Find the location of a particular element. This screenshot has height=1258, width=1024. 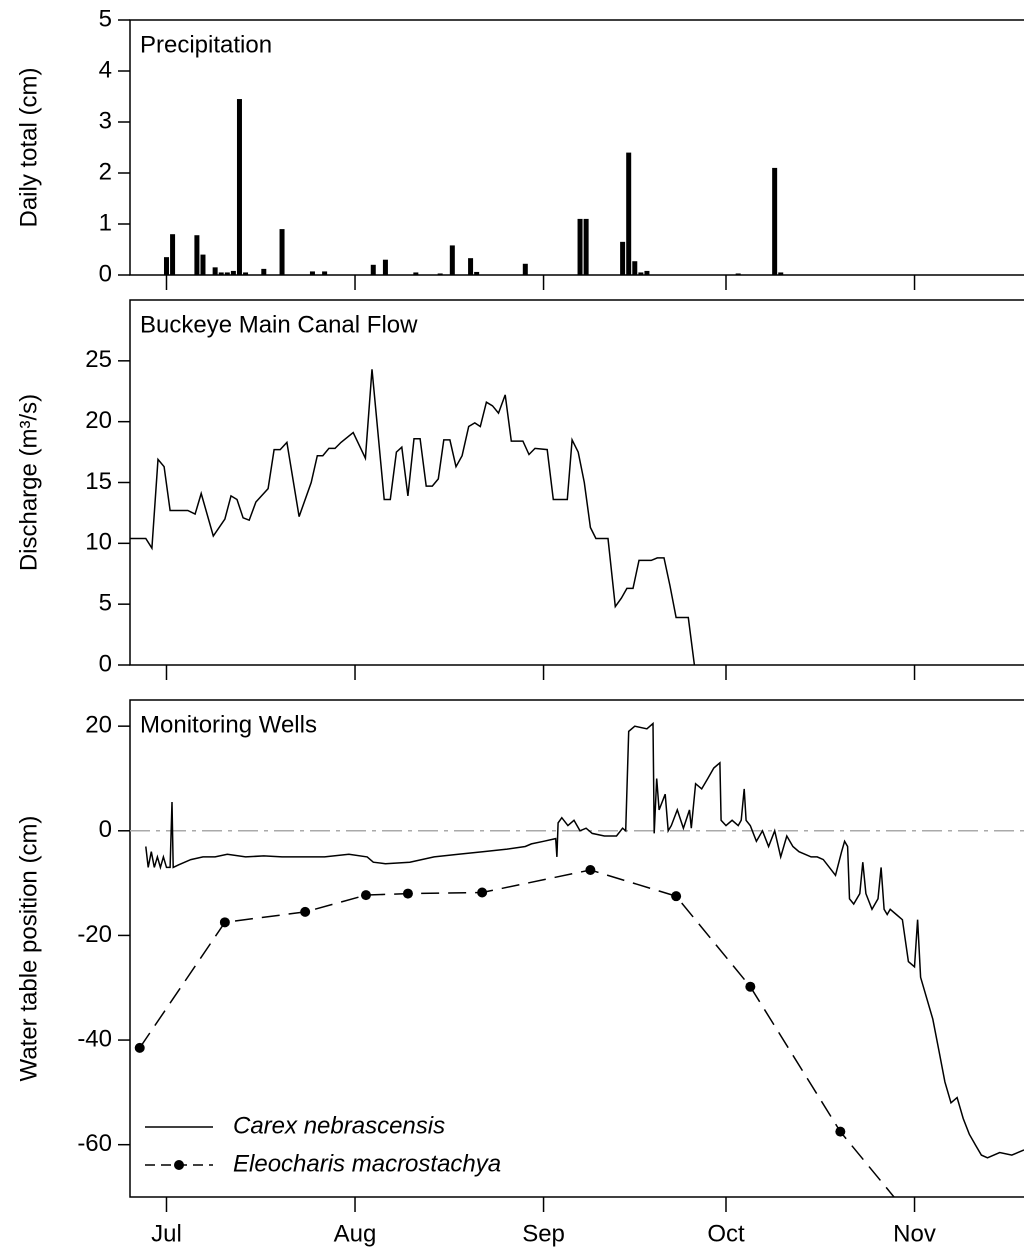

y-tick-label: 25 is located at coordinates (98, 359).